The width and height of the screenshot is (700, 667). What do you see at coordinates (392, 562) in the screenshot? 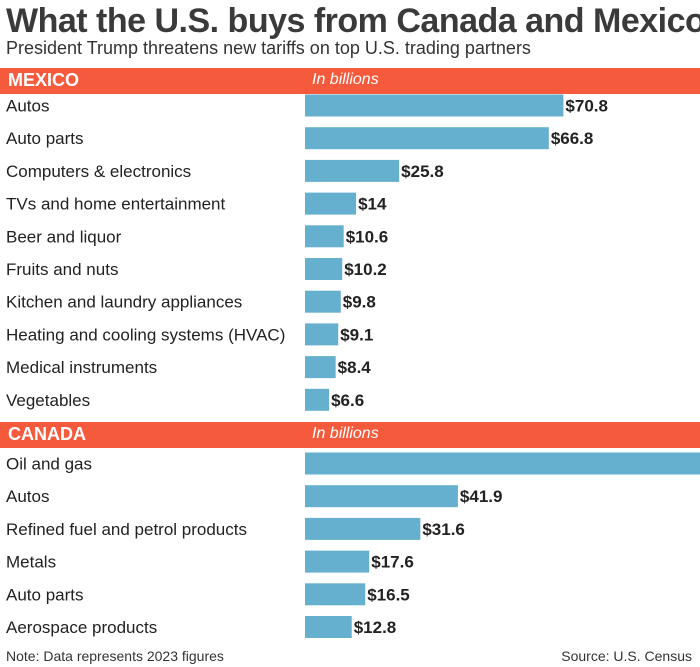
I see `value-label-canada-3: $17.6` at bounding box center [392, 562].